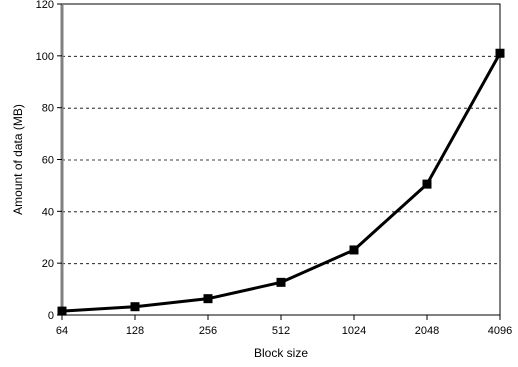 This screenshot has width=518, height=367. I want to click on x-tick-label: 64, so click(62, 331).